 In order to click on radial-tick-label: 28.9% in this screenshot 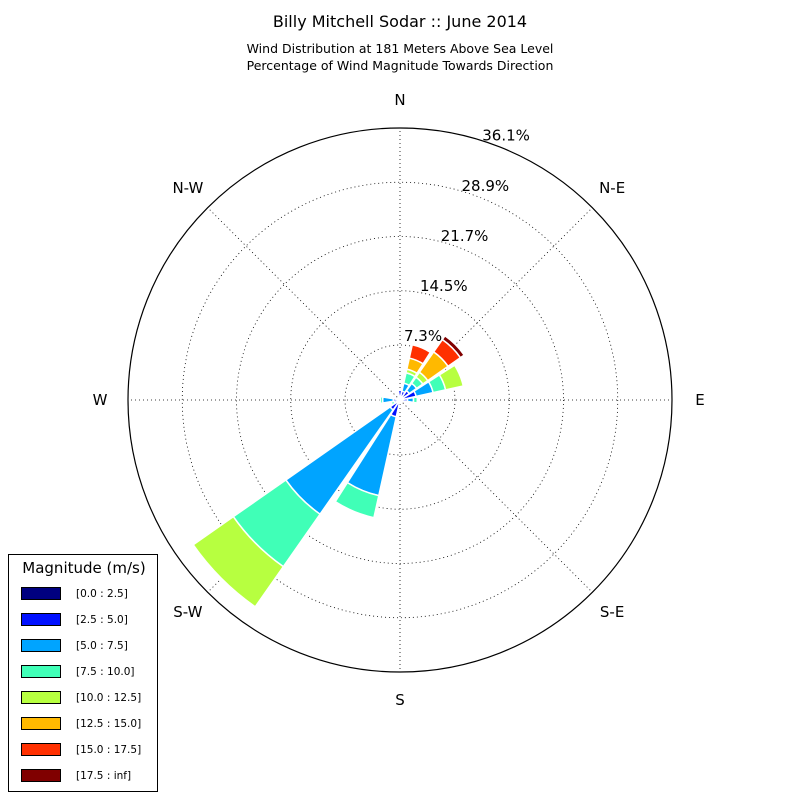, I will do `click(486, 186)`.